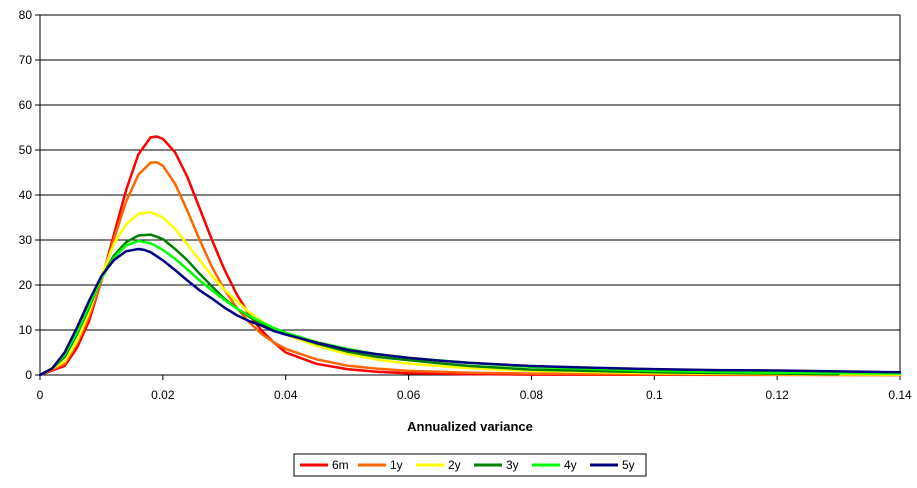 The image size is (917, 488). Describe the element at coordinates (470, 426) in the screenshot. I see `x-axis-title: Annualized variance` at that location.